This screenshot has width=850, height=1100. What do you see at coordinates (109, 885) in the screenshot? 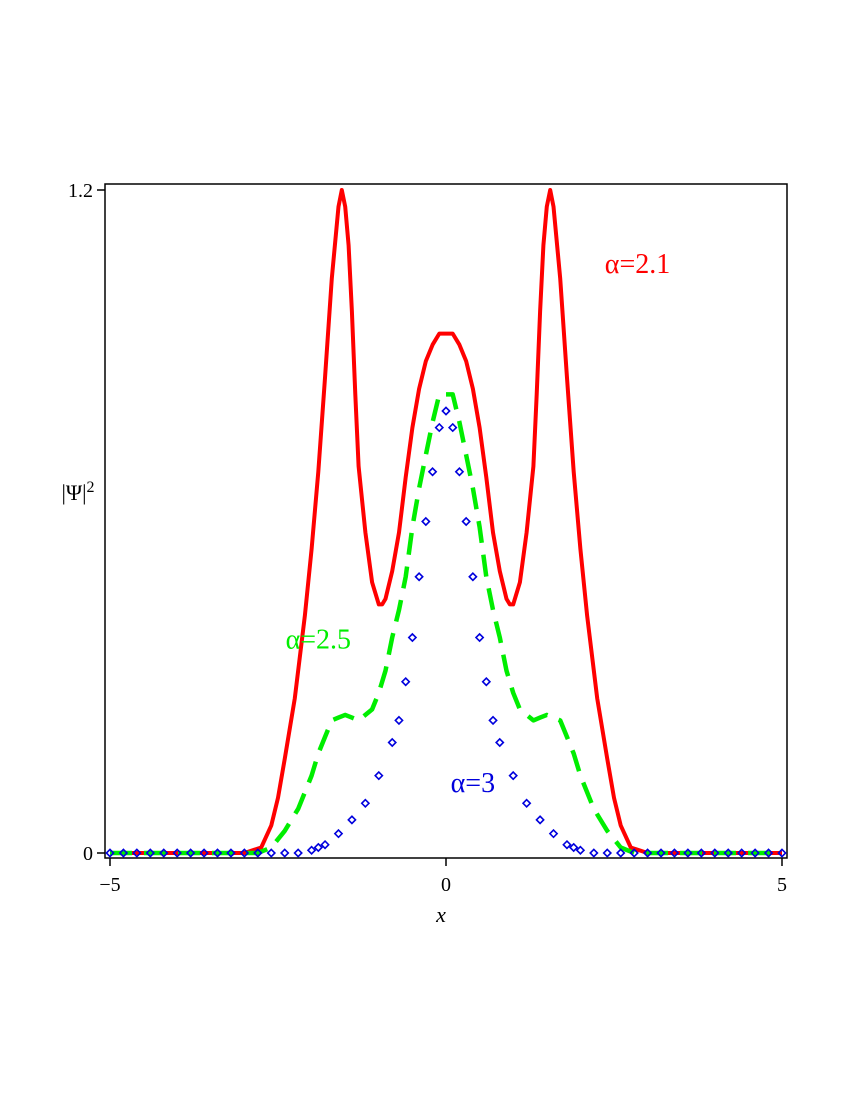
I see `x-tick-label: −5` at bounding box center [109, 885].